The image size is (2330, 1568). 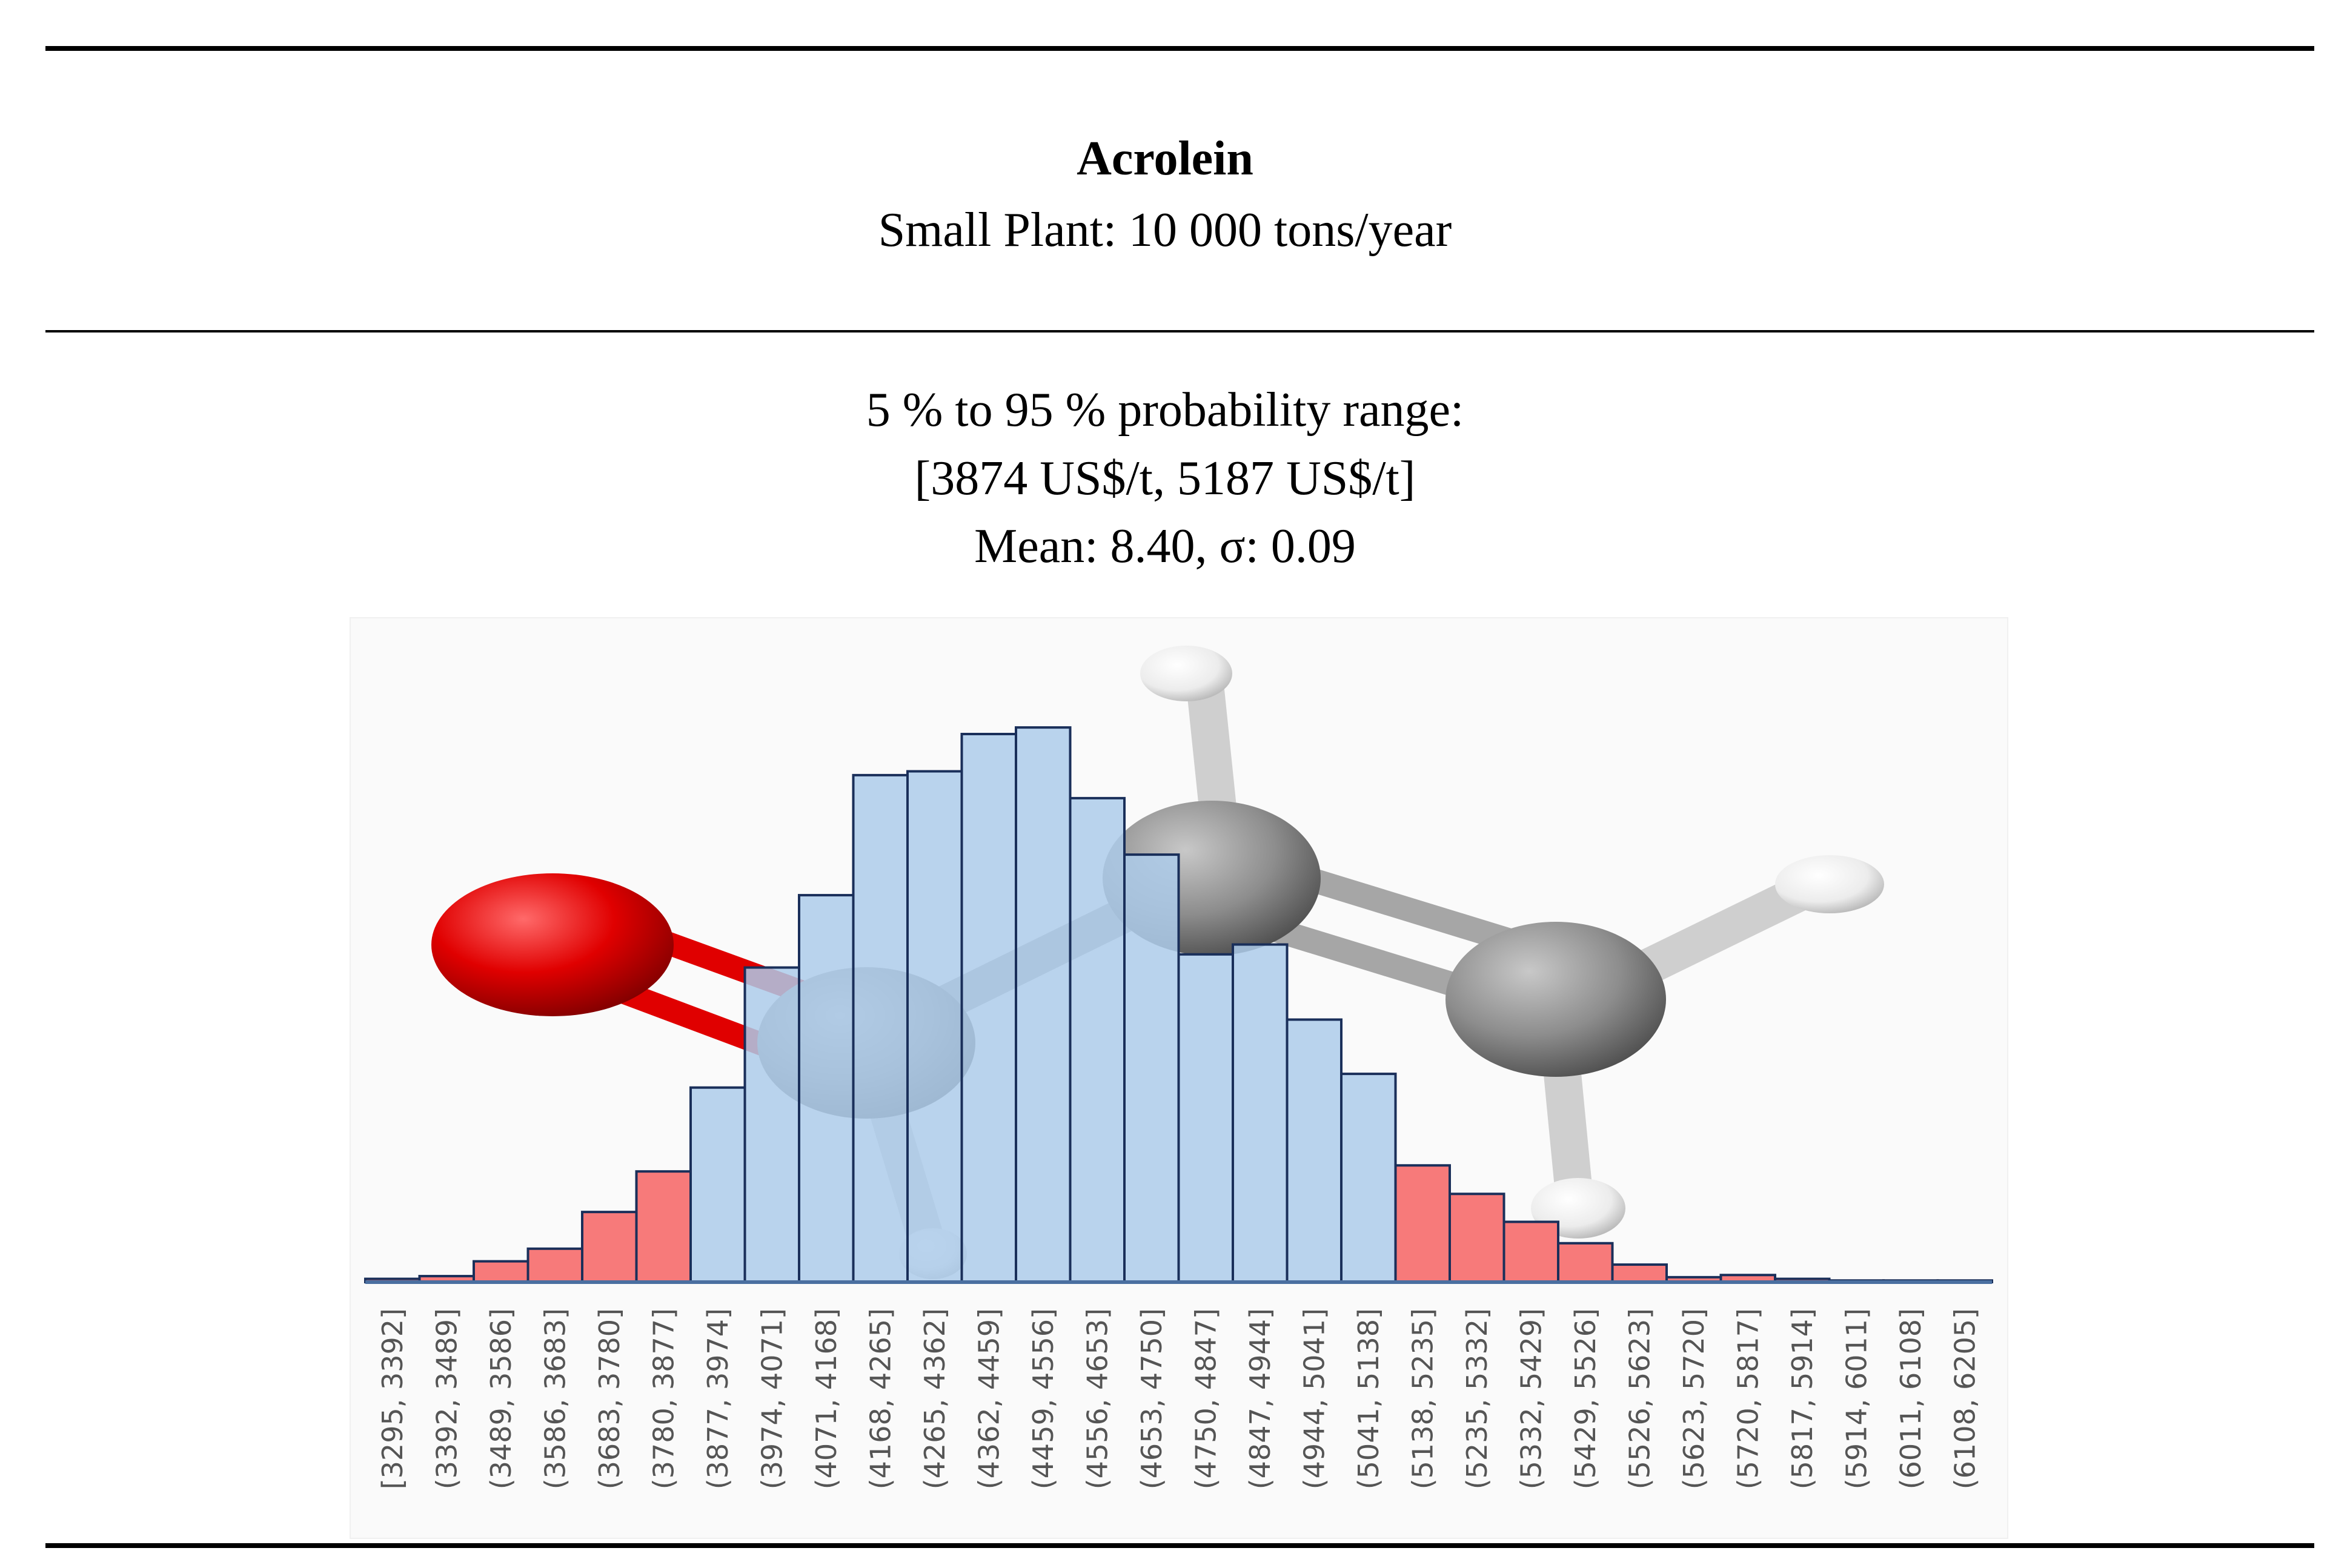 What do you see at coordinates (1186, 673) in the screenshot?
I see `atom-hydrogen-top` at bounding box center [1186, 673].